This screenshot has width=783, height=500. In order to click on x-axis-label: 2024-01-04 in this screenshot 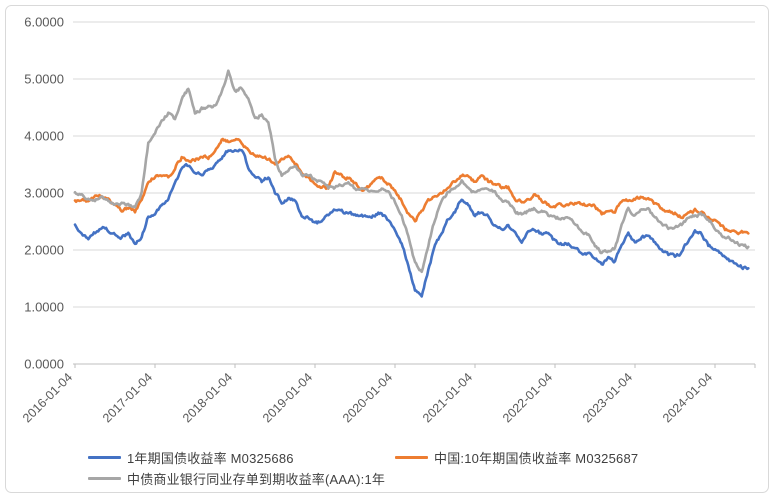, I will do `click(687, 397)`.